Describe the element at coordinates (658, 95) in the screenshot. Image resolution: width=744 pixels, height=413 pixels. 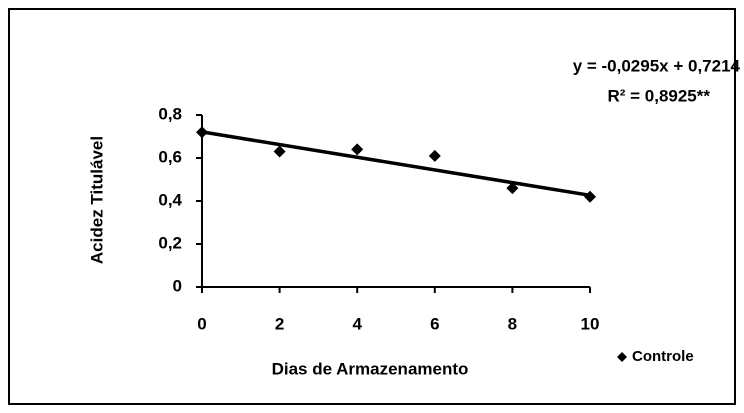
I see `r-squared: R² = 0,8925**` at that location.